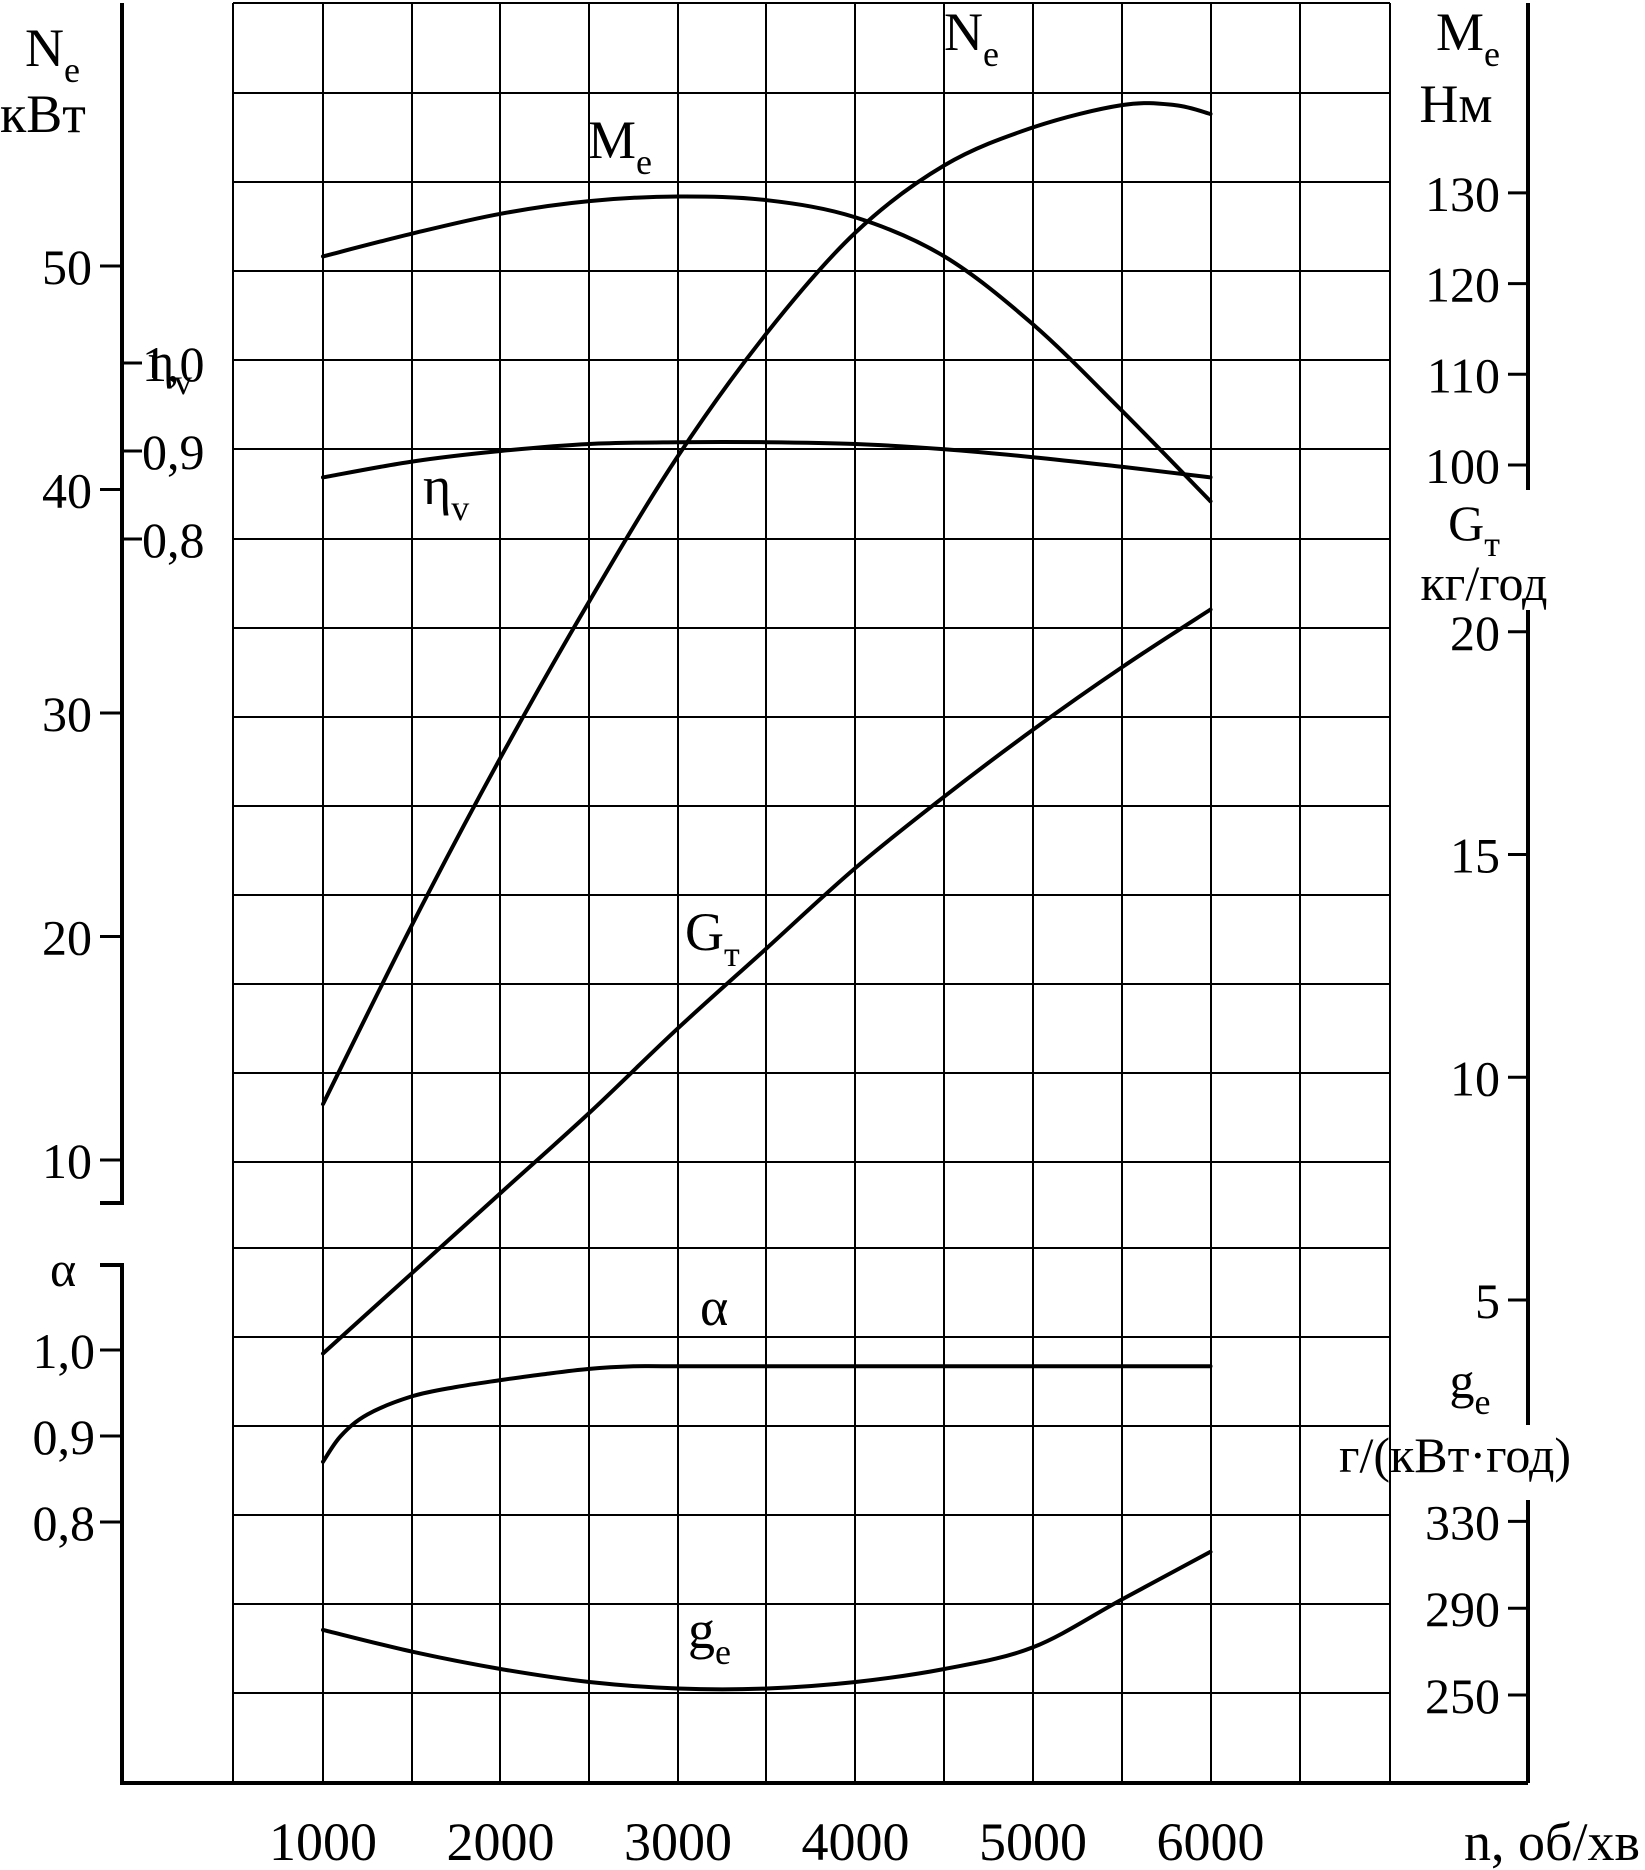 The height and width of the screenshot is (1870, 1645). I want to click on x-tick-label: 3000, so click(678, 1841).